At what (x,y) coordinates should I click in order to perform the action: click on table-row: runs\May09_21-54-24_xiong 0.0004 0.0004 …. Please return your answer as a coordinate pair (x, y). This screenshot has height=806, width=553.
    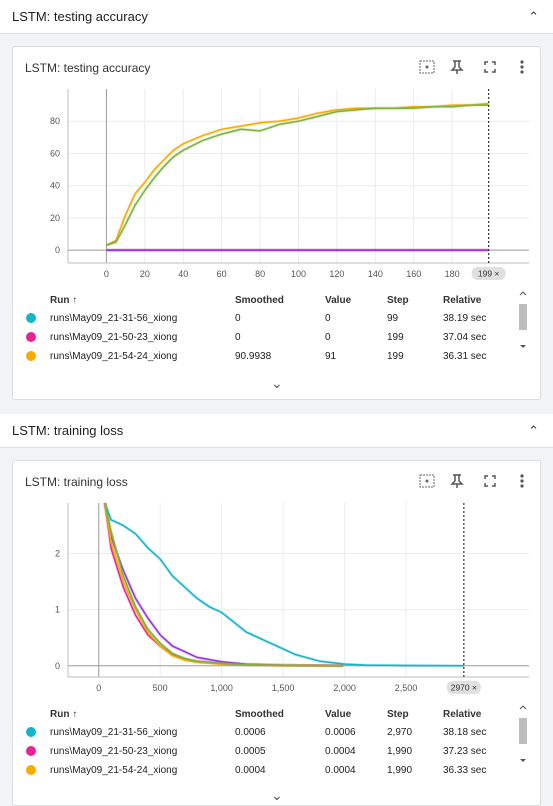
    Looking at the image, I should click on (263, 770).